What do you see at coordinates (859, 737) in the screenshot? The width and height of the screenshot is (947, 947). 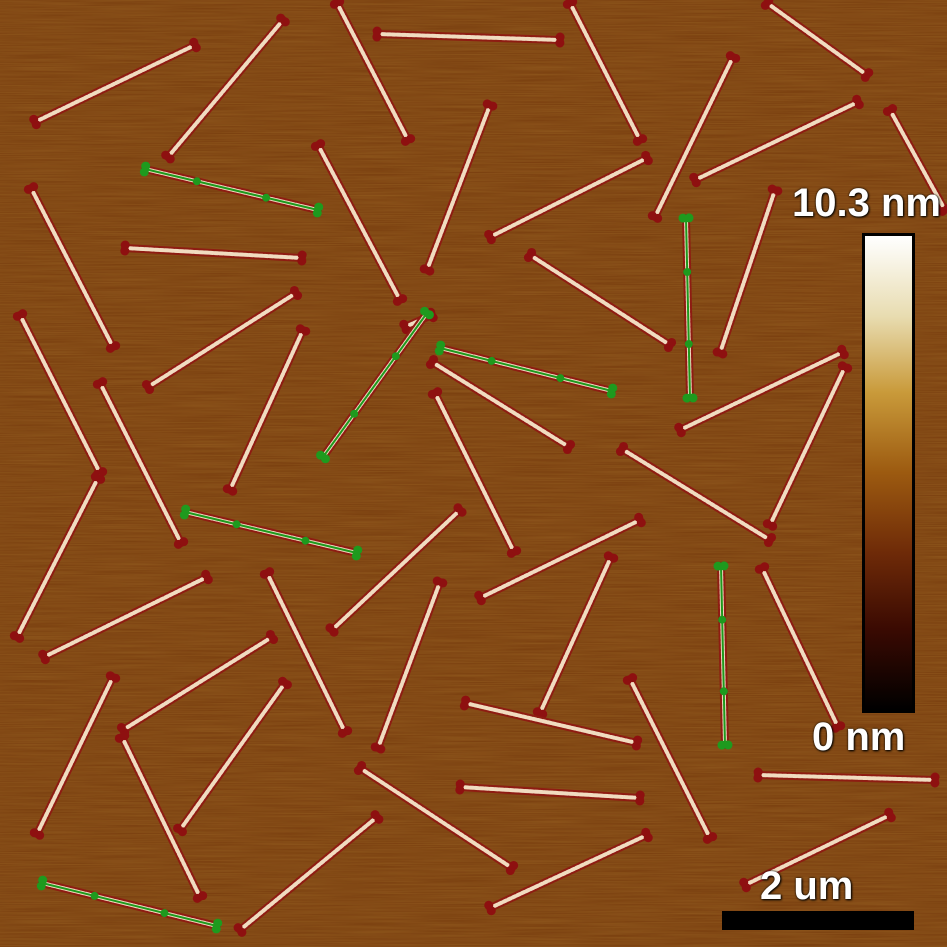 I see `colorbar-min-label: 0 nm` at bounding box center [859, 737].